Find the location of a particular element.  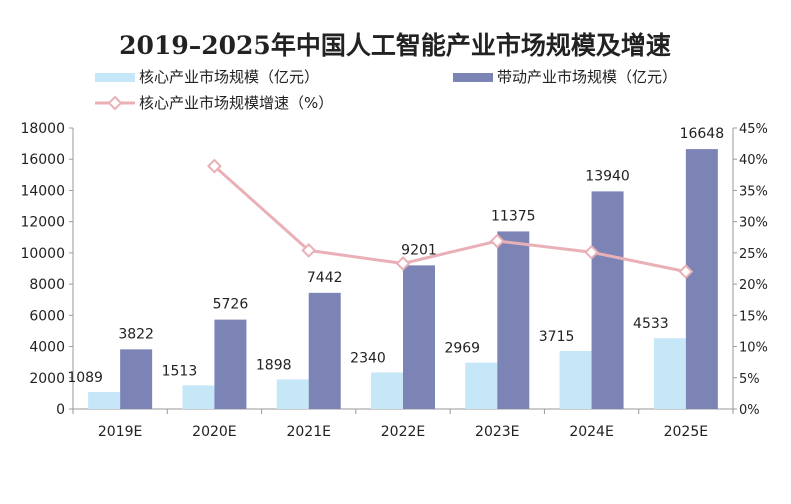

y2-tick-label: 40% is located at coordinates (753, 160).